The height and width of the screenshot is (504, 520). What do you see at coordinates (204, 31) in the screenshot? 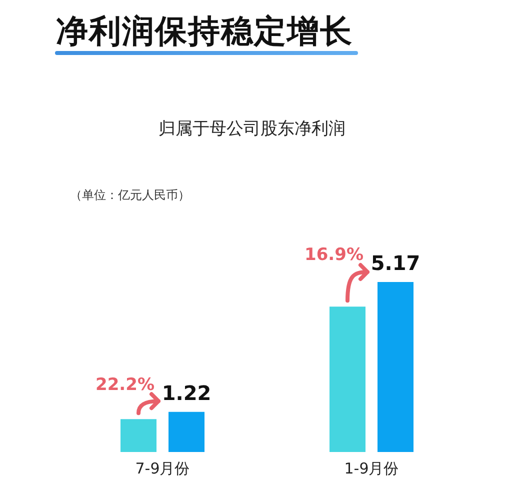
I see `chart-title: 净利润保持稳定增长` at bounding box center [204, 31].